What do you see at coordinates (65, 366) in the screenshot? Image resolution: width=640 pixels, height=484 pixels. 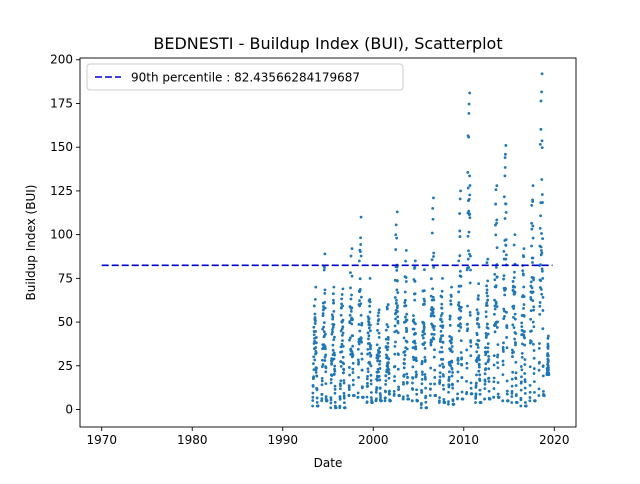 I see `y-tick-label: 25` at bounding box center [65, 366].